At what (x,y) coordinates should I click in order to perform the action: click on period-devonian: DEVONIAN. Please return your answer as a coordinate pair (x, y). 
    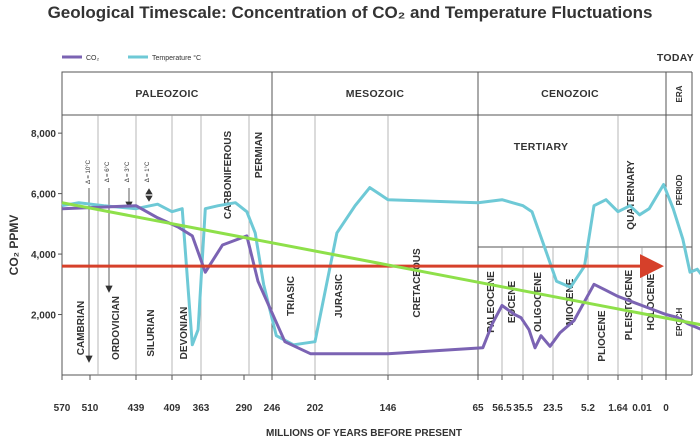
    Looking at the image, I should click on (184, 333).